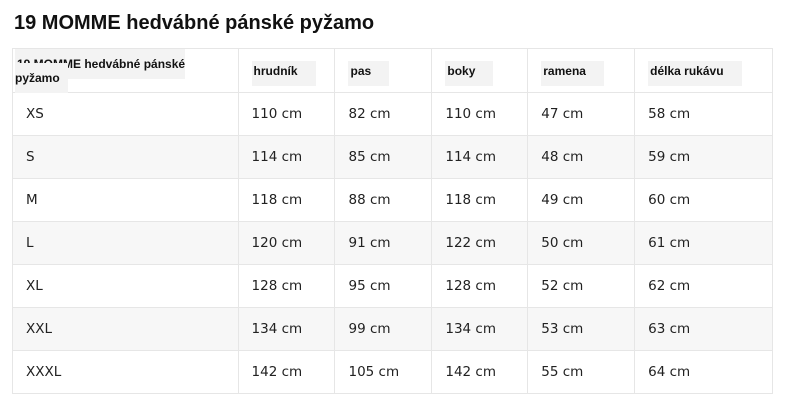 The height and width of the screenshot is (405, 787). Describe the element at coordinates (383, 372) in the screenshot. I see `measurement-cell: 105 cm` at that location.